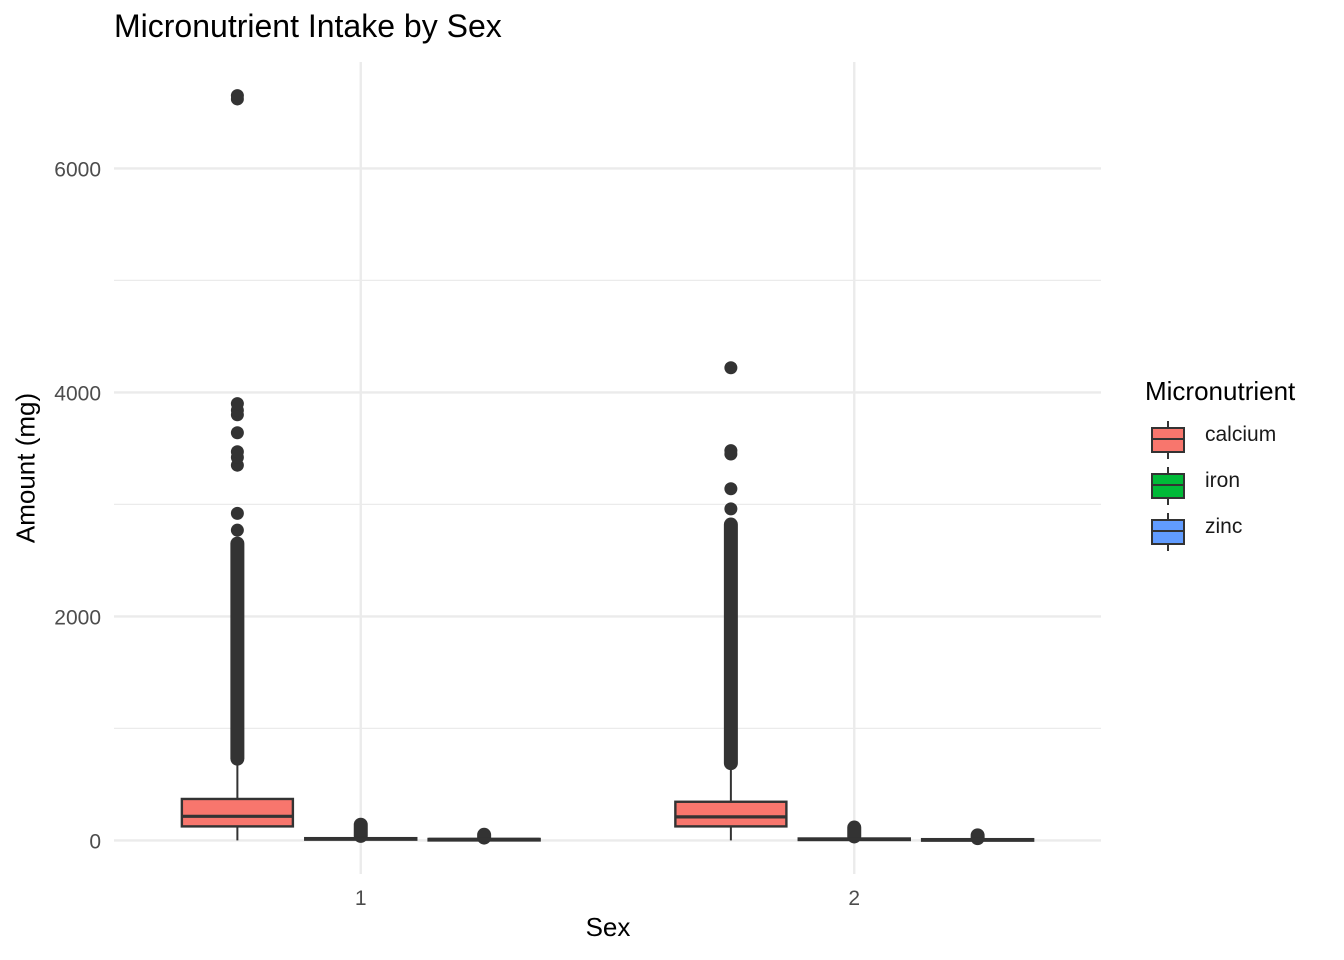 The width and height of the screenshot is (1344, 960). I want to click on x-tick-label: 2, so click(854, 898).